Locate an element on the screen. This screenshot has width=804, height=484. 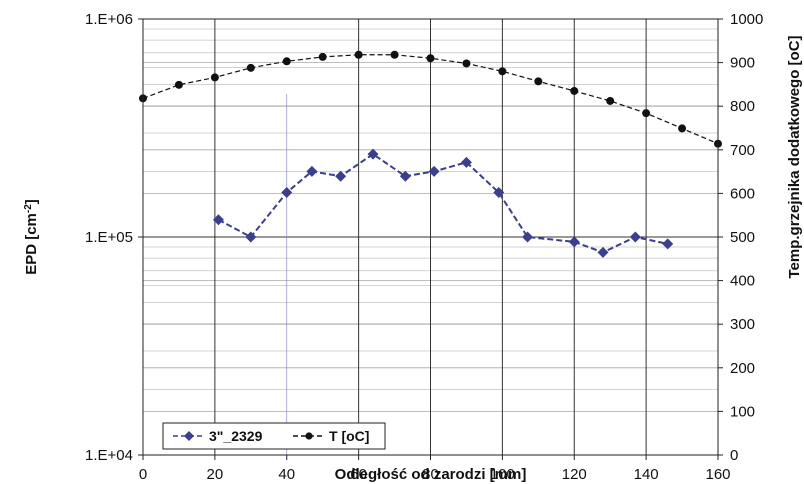
series-2-line is located at coordinates (430, 99).